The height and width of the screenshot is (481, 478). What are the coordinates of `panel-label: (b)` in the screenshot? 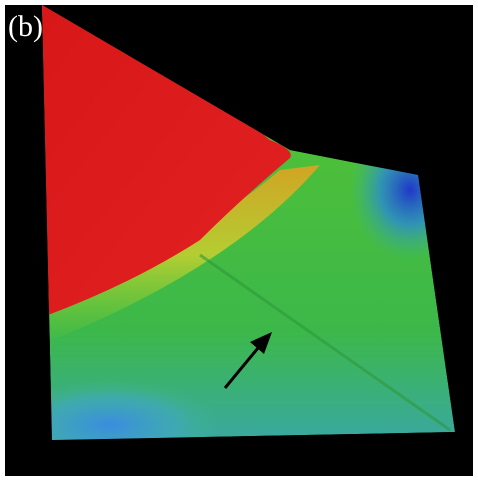 It's located at (25, 26).